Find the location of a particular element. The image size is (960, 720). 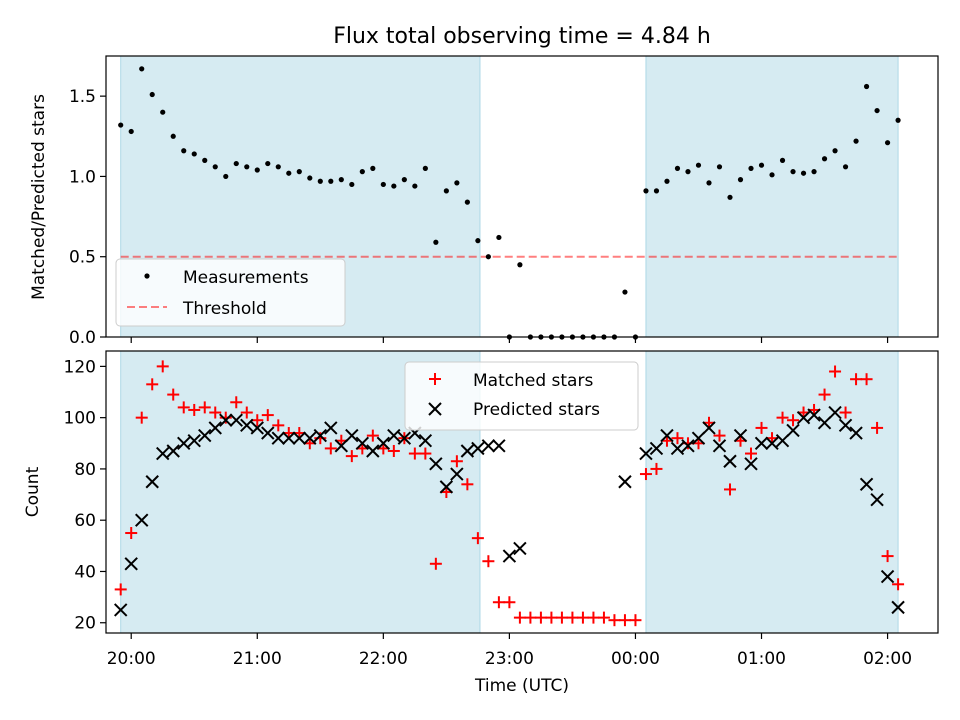

x-tick-label: 02:00 is located at coordinates (887, 659).